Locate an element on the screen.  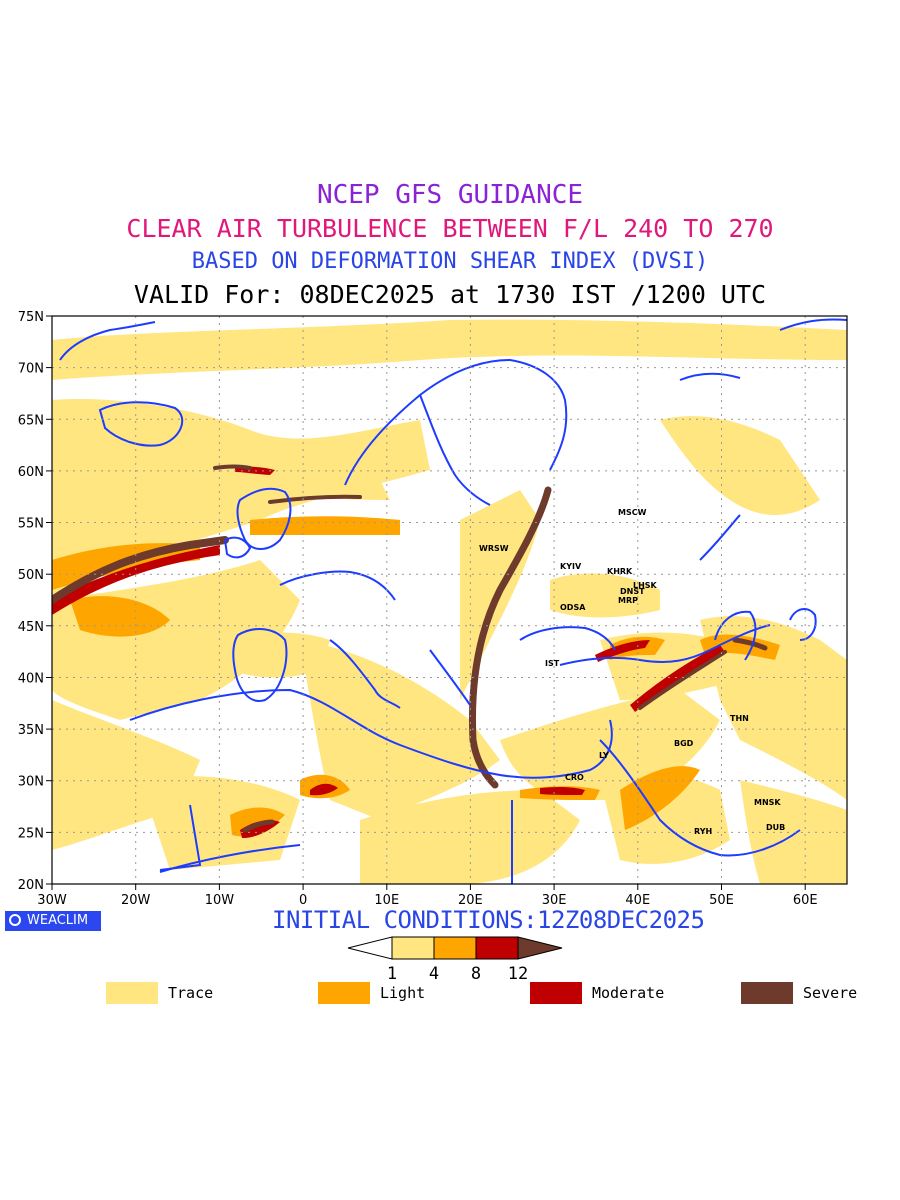
city-label-ly: LY is located at coordinates (604, 755).